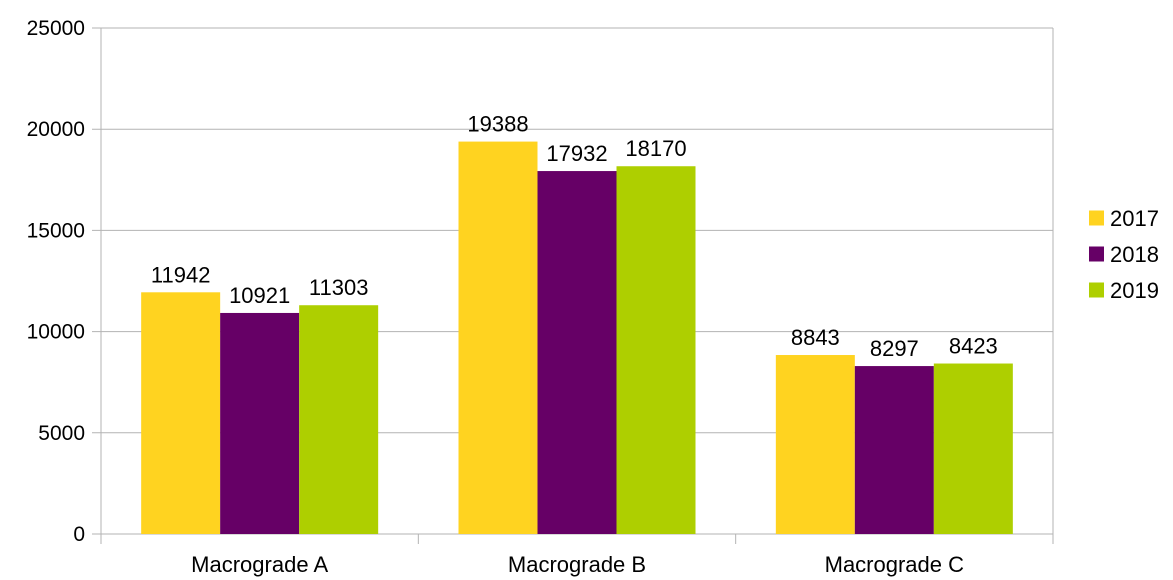  What do you see at coordinates (1134, 290) in the screenshot?
I see `legend-label: 2019` at bounding box center [1134, 290].